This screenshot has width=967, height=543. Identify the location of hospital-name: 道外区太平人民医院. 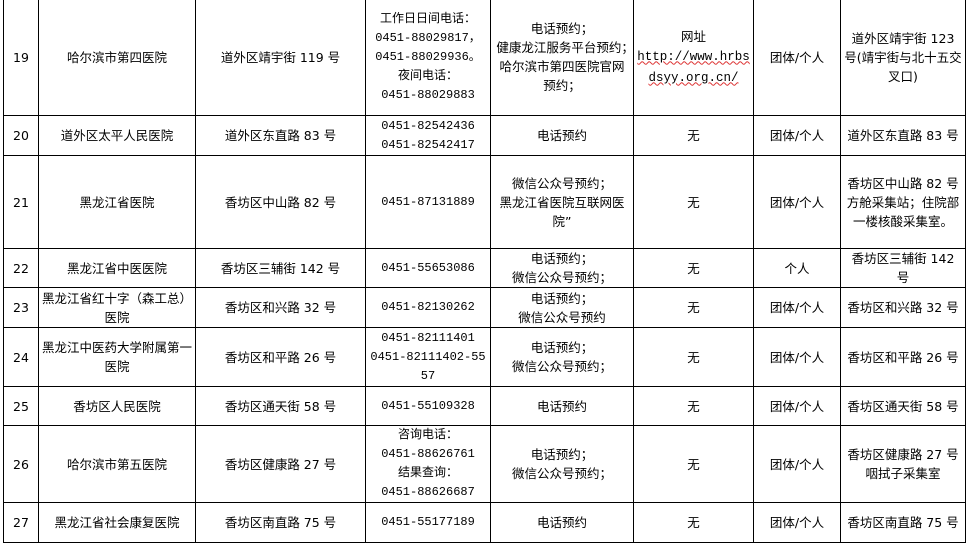
(117, 135).